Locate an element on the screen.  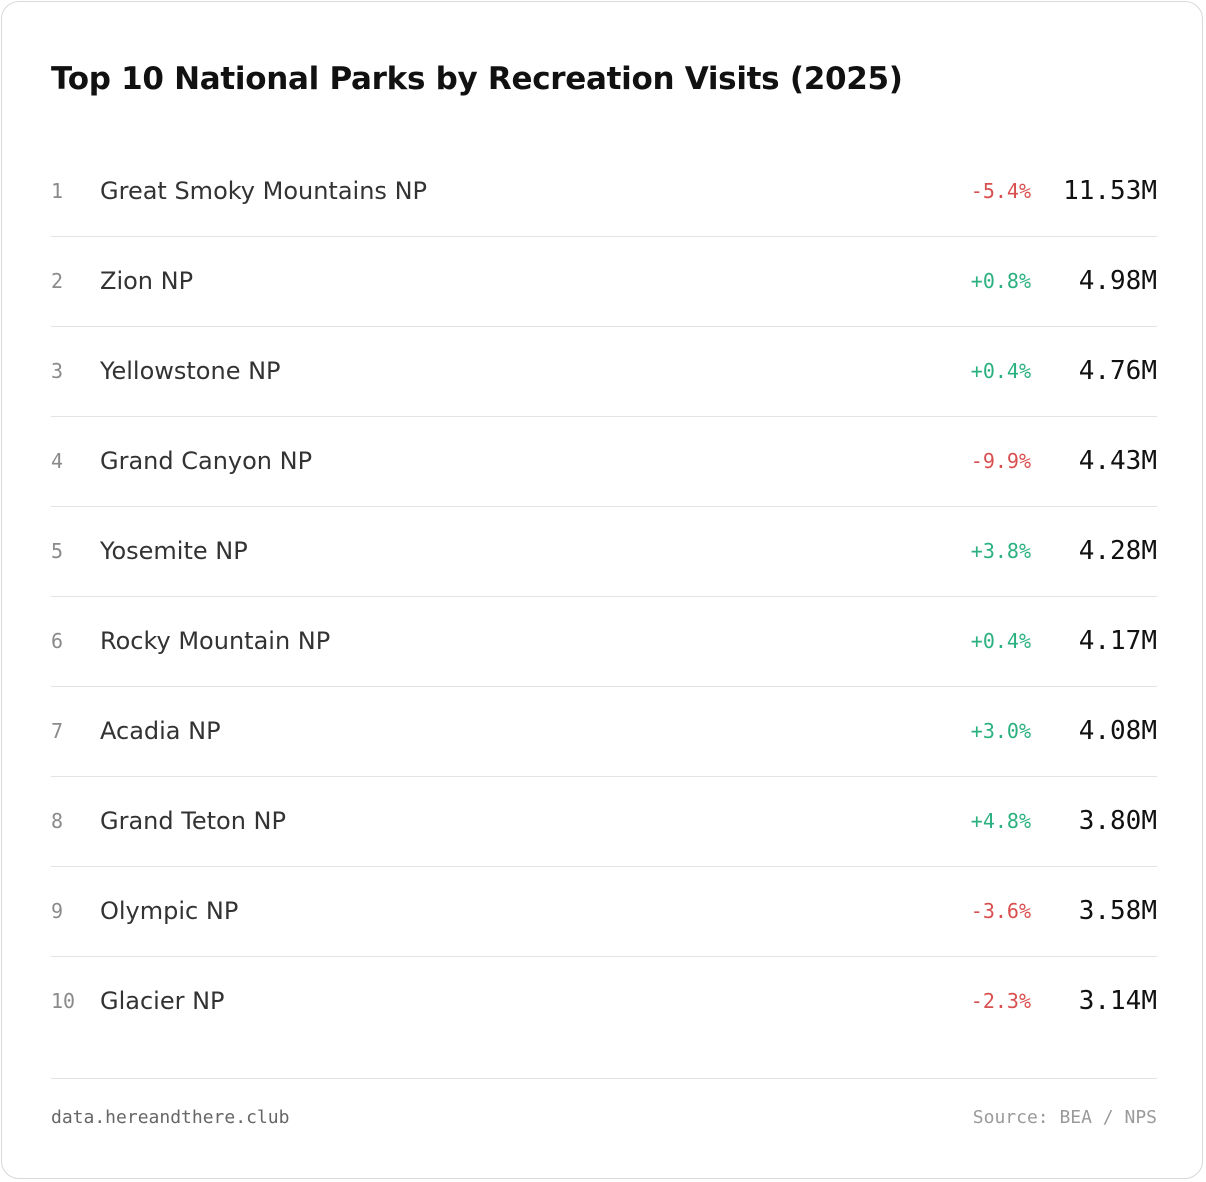
table-row: 10 Glacier NP -2.3% 3.14M is located at coordinates (604, 1001).